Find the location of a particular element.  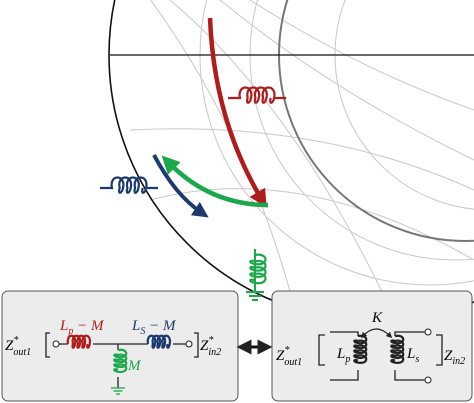

inductor-sub: s is located at coordinates (417, 359).